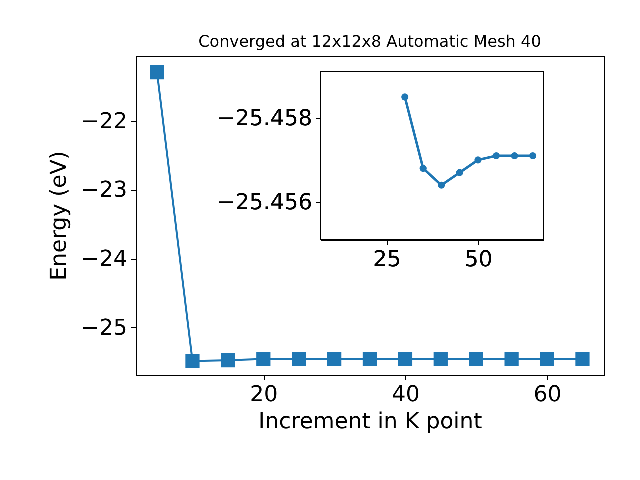 This screenshot has height=480, width=640. I want to click on x-axis-title: Increment in K point, so click(370, 422).